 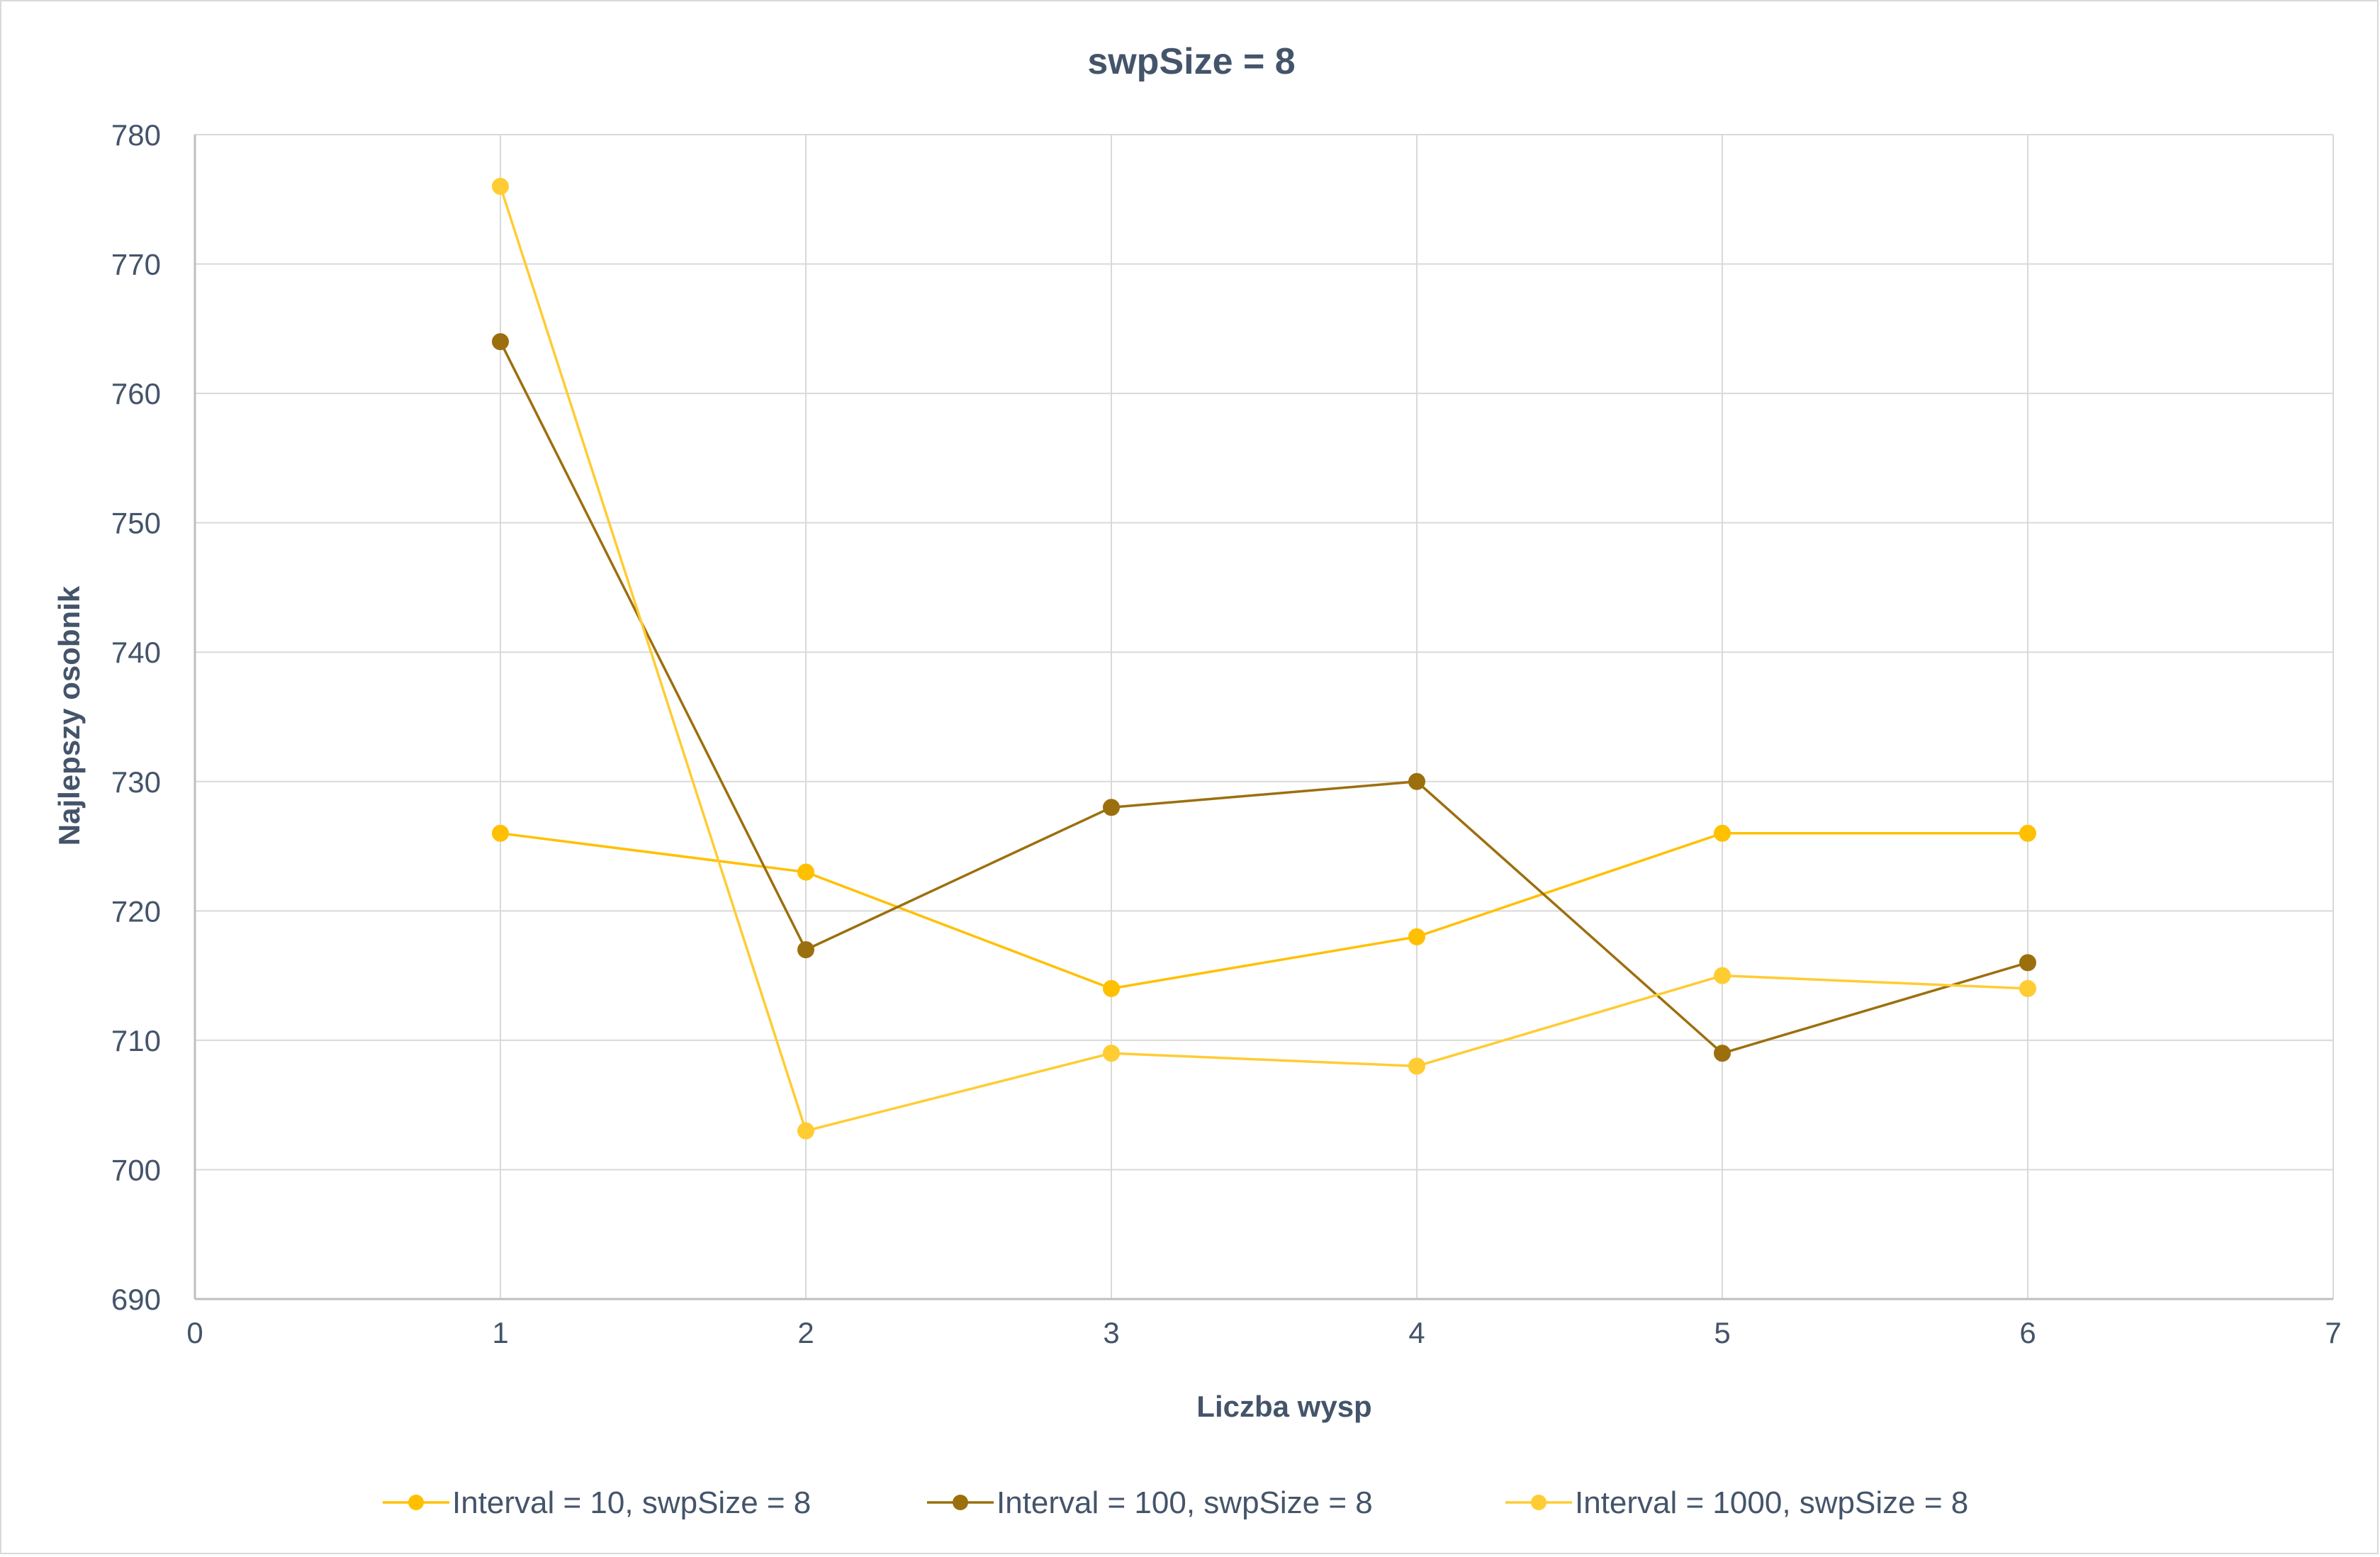 What do you see at coordinates (2028, 1333) in the screenshot?
I see `x-tick-label: 6` at bounding box center [2028, 1333].